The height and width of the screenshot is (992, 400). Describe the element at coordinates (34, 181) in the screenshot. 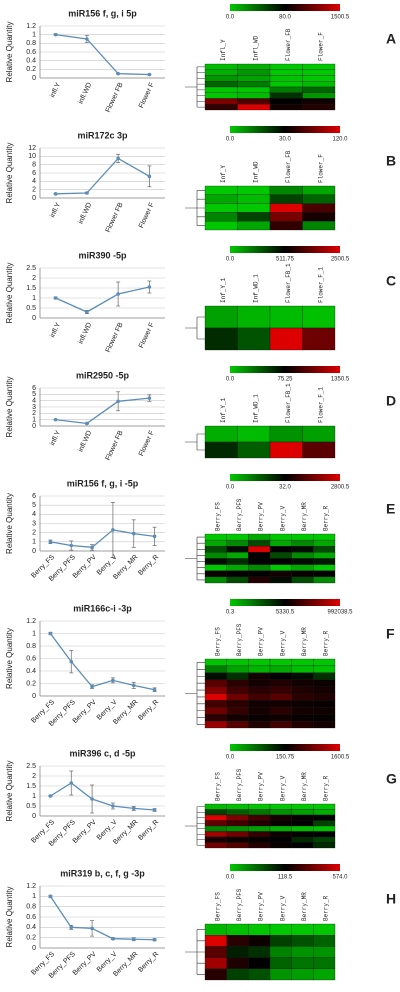

I see `y-tick-label: 4` at that location.